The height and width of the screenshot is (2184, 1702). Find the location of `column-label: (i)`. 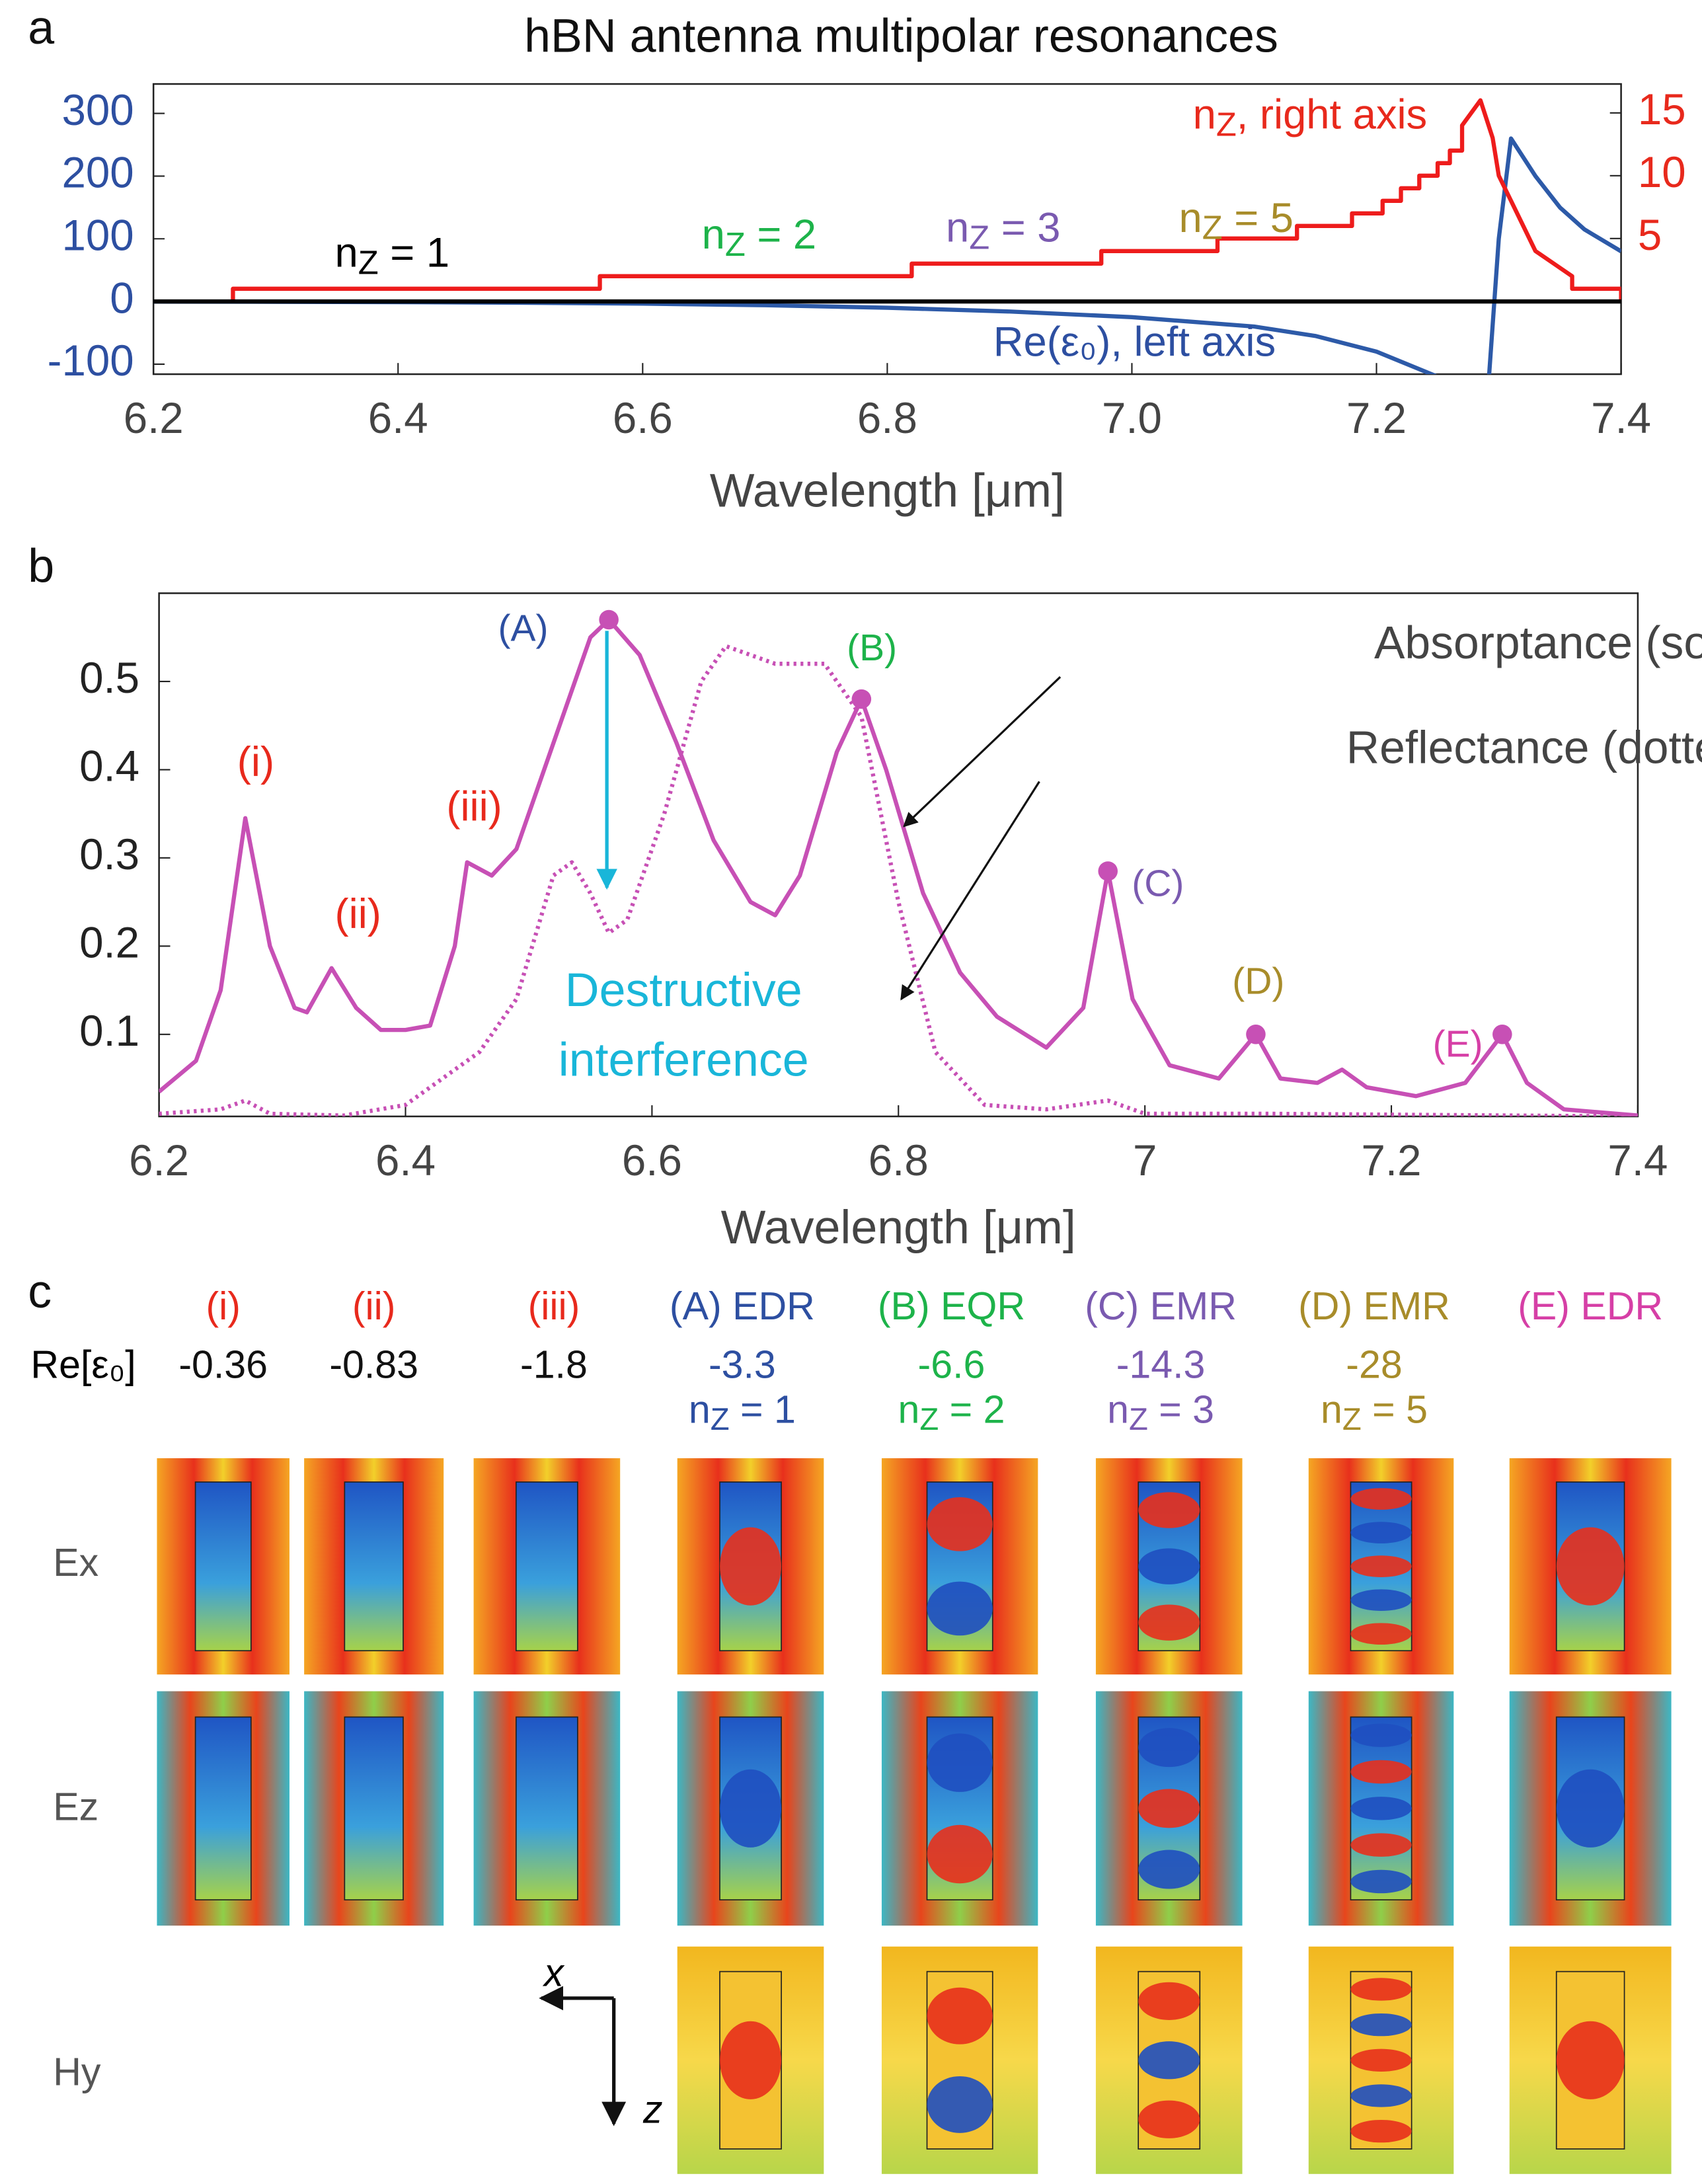

column-label: (i) is located at coordinates (223, 1306).